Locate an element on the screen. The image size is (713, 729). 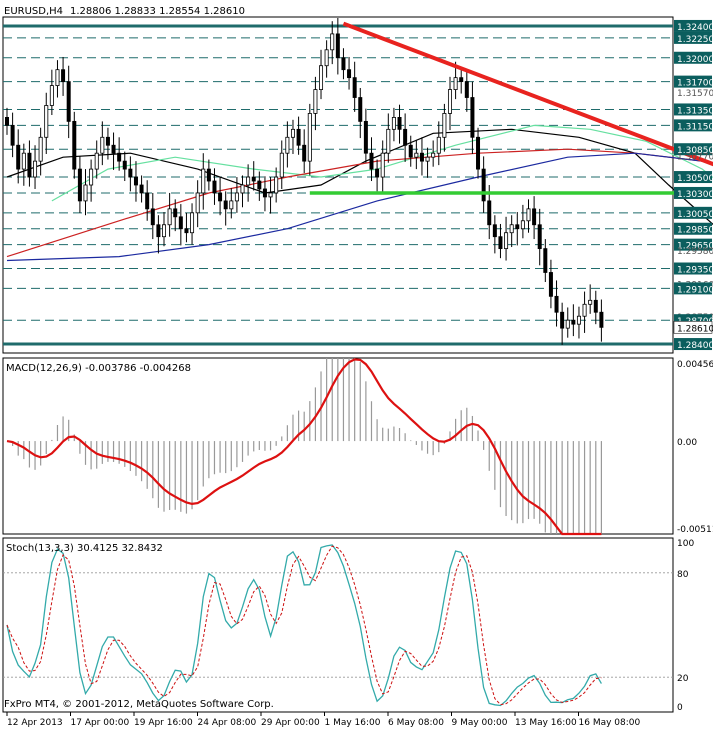
time-axis-label: 17 Apr 00:00 is located at coordinates (100, 723).